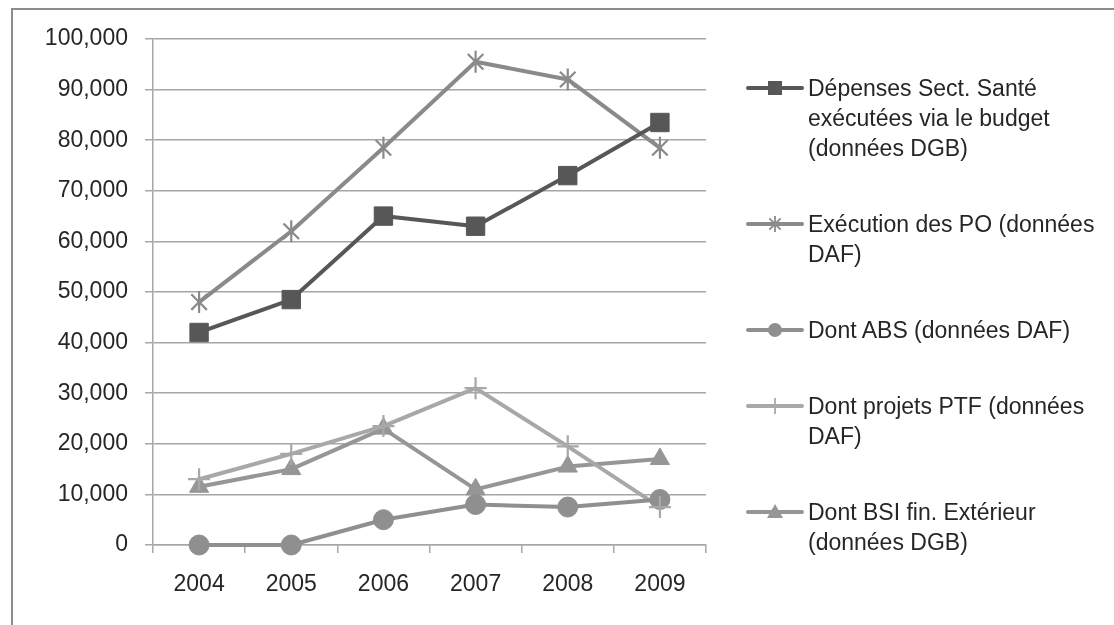 This screenshot has width=1114, height=625. I want to click on y-tick-label: 100,000, so click(86, 37).